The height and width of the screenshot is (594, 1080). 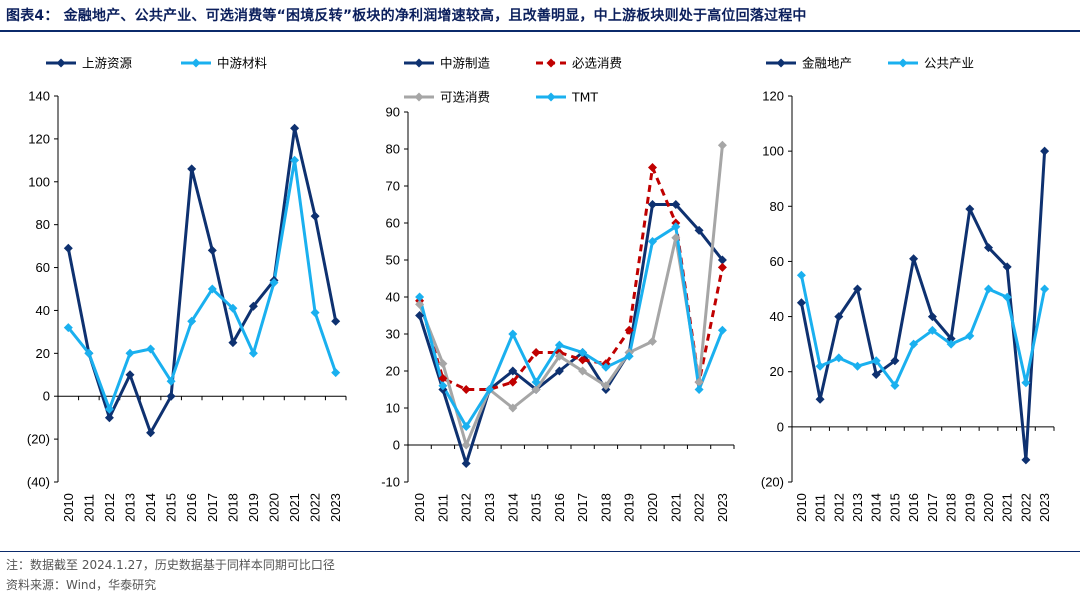 What do you see at coordinates (242, 63) in the screenshot?
I see `legend-label: 中游材料` at bounding box center [242, 63].